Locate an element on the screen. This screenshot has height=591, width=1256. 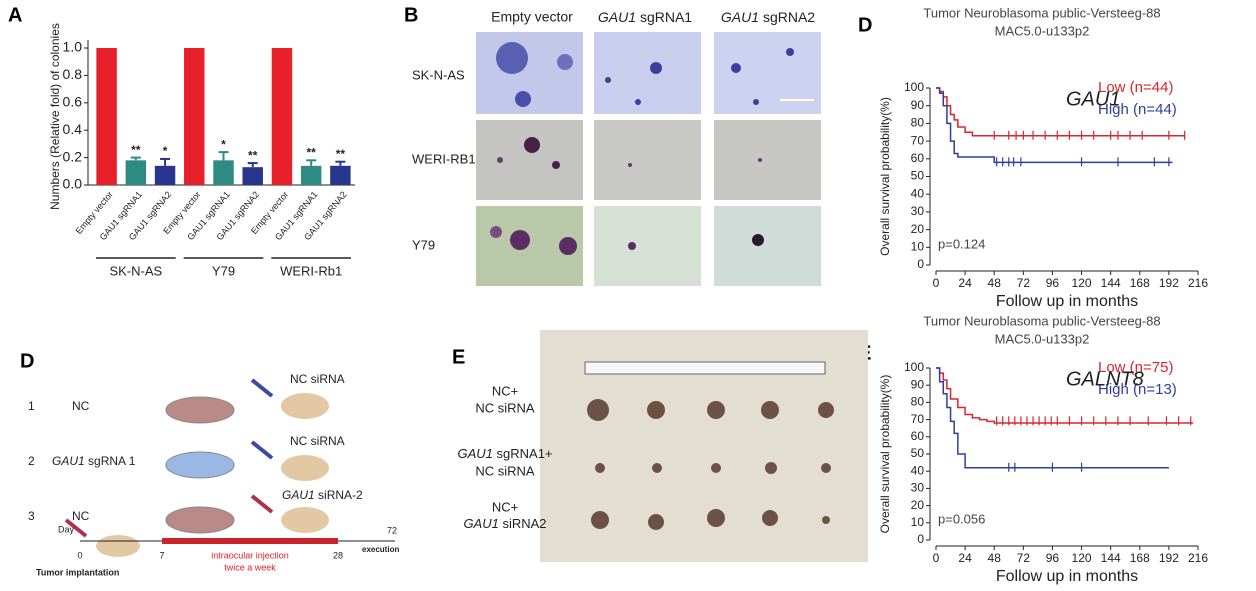
group-label: Y79 is located at coordinates (223, 270).